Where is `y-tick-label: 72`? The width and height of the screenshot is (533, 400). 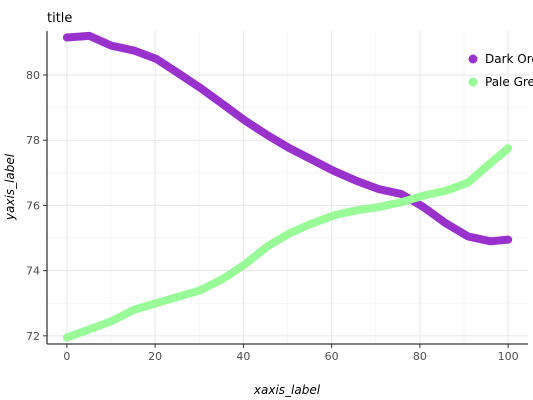
y-tick-label: 72 is located at coordinates (33, 336).